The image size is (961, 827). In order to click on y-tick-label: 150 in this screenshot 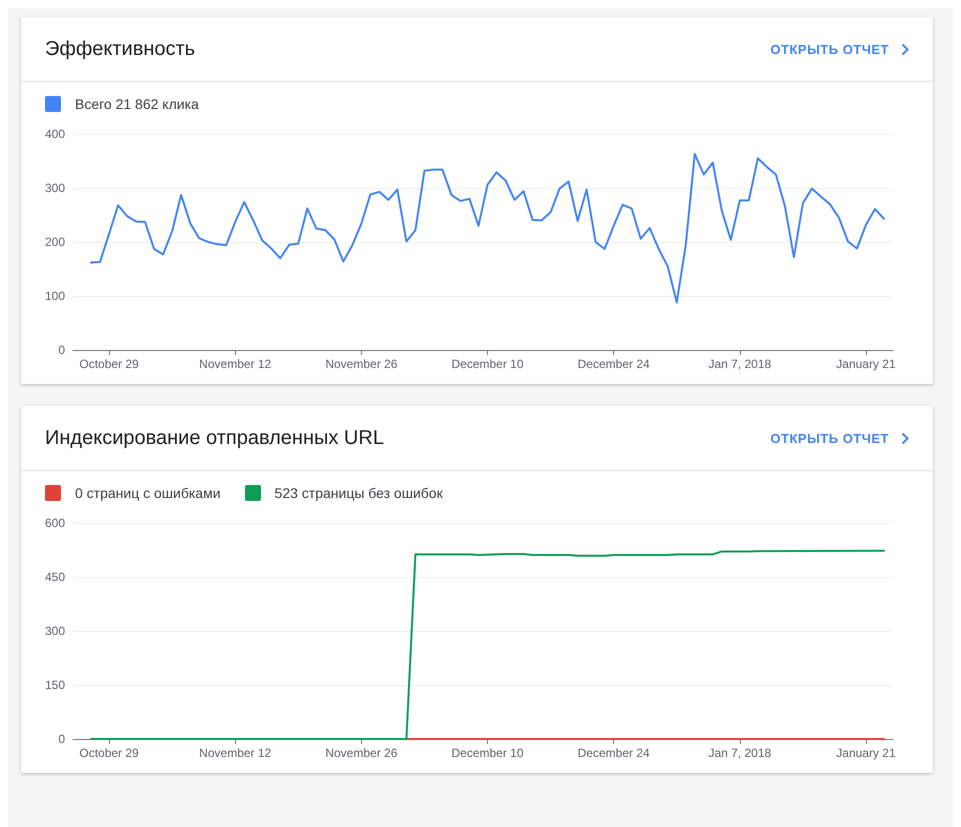, I will do `click(55, 685)`.